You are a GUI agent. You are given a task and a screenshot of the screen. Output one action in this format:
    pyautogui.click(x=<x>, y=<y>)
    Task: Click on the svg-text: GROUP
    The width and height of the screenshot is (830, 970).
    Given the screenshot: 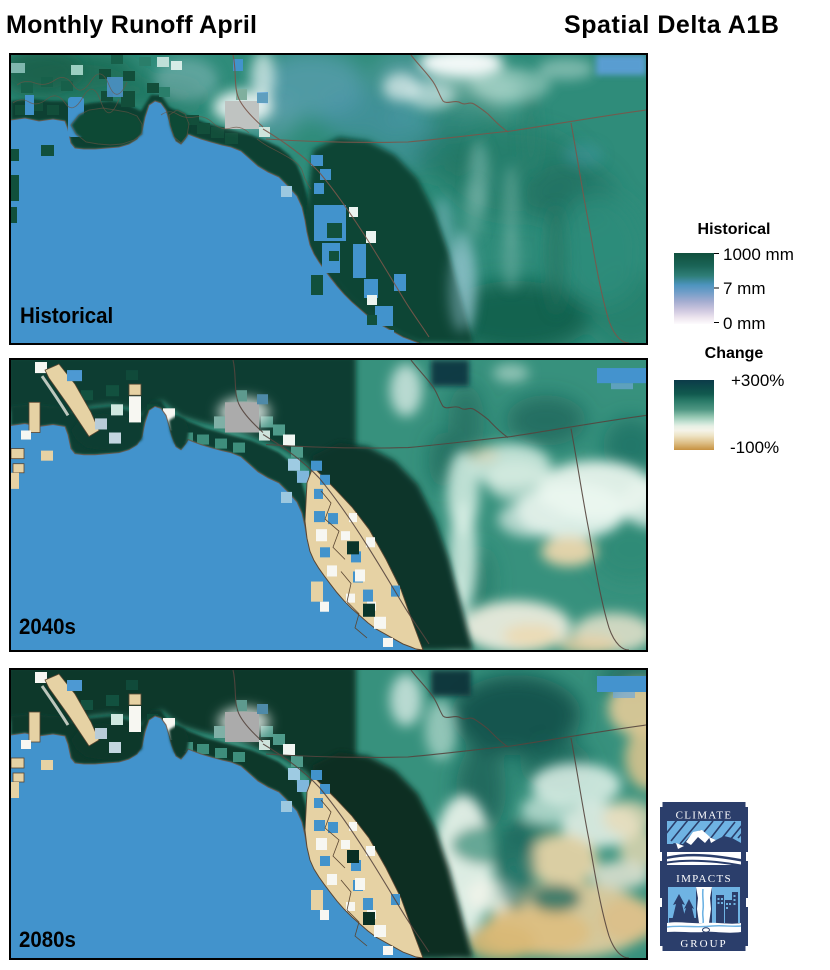 What is the action you would take?
    pyautogui.click(x=703, y=944)
    